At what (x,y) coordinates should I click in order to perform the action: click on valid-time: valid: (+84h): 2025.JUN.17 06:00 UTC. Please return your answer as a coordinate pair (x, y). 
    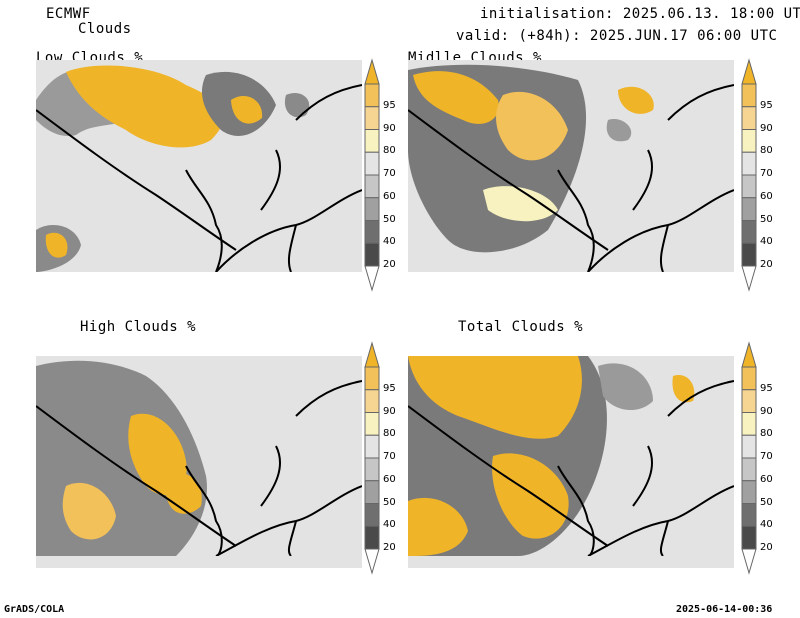
    Looking at the image, I should click on (617, 36).